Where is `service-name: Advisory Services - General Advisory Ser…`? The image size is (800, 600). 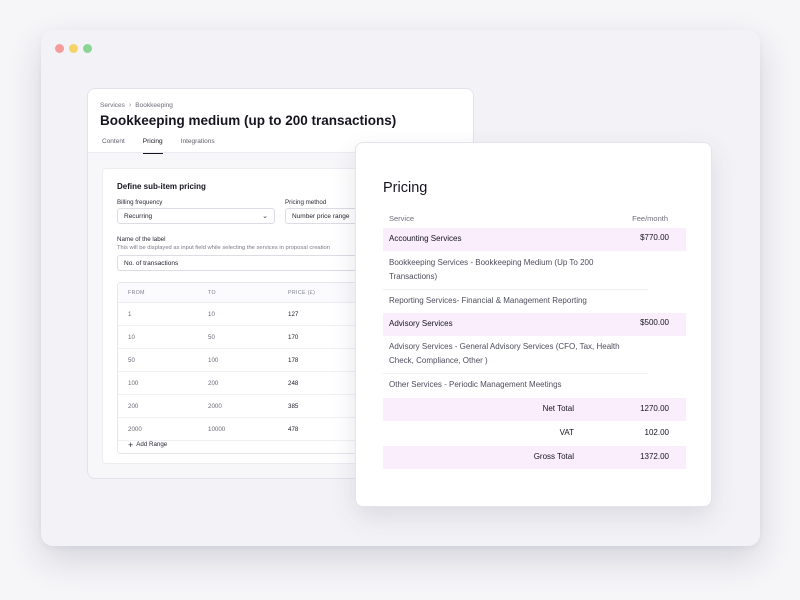 service-name: Advisory Services - General Advisory Ser… is located at coordinates (504, 353).